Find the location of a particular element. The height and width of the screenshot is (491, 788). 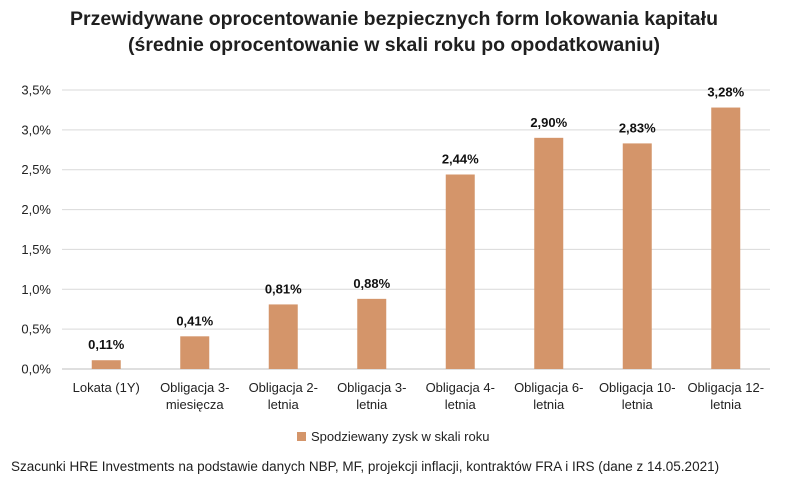

legend-label: Spodziewany zysk w skali roku is located at coordinates (400, 436).